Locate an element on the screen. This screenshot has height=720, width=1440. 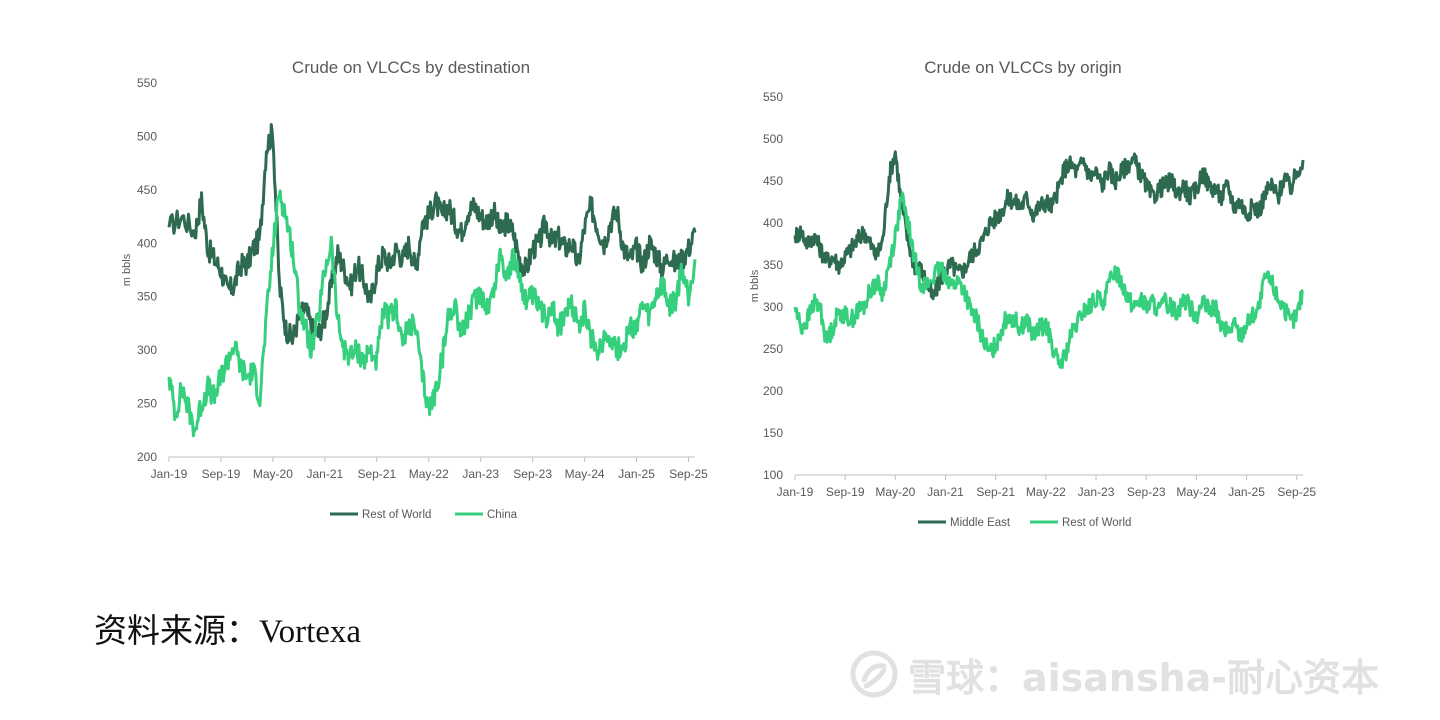
y-tick-label: 100 is located at coordinates (773, 475).